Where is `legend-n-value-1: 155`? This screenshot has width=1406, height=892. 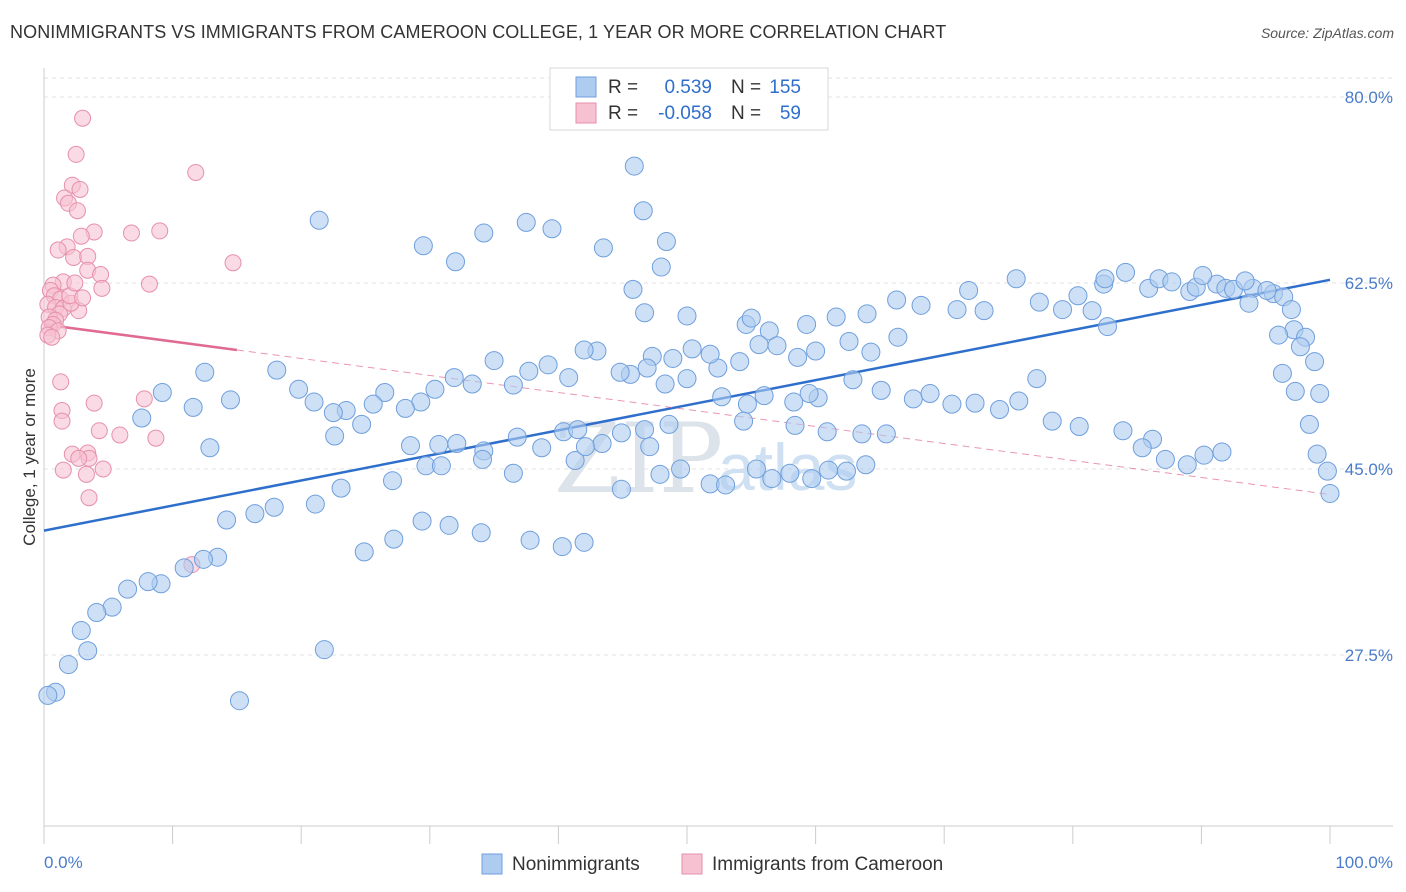
legend-n-value-1: 155 is located at coordinates (785, 87).